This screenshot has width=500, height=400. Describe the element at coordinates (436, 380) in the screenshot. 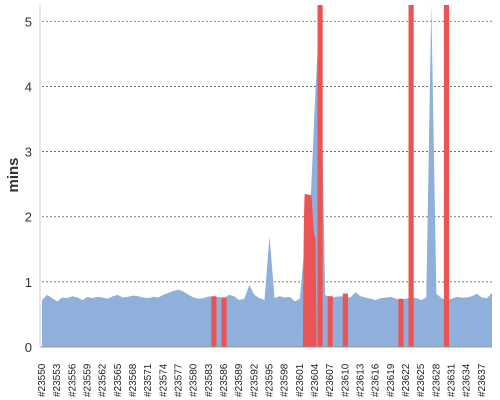

I see `x-tick-label: #23628` at that location.